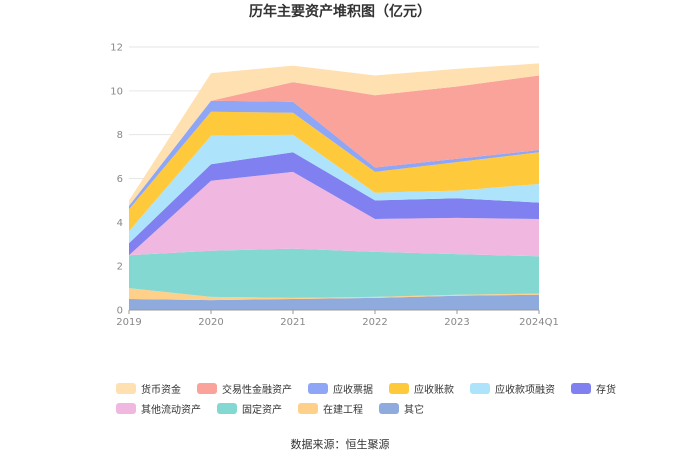  I want to click on y-tick-label: 4, so click(120, 223).